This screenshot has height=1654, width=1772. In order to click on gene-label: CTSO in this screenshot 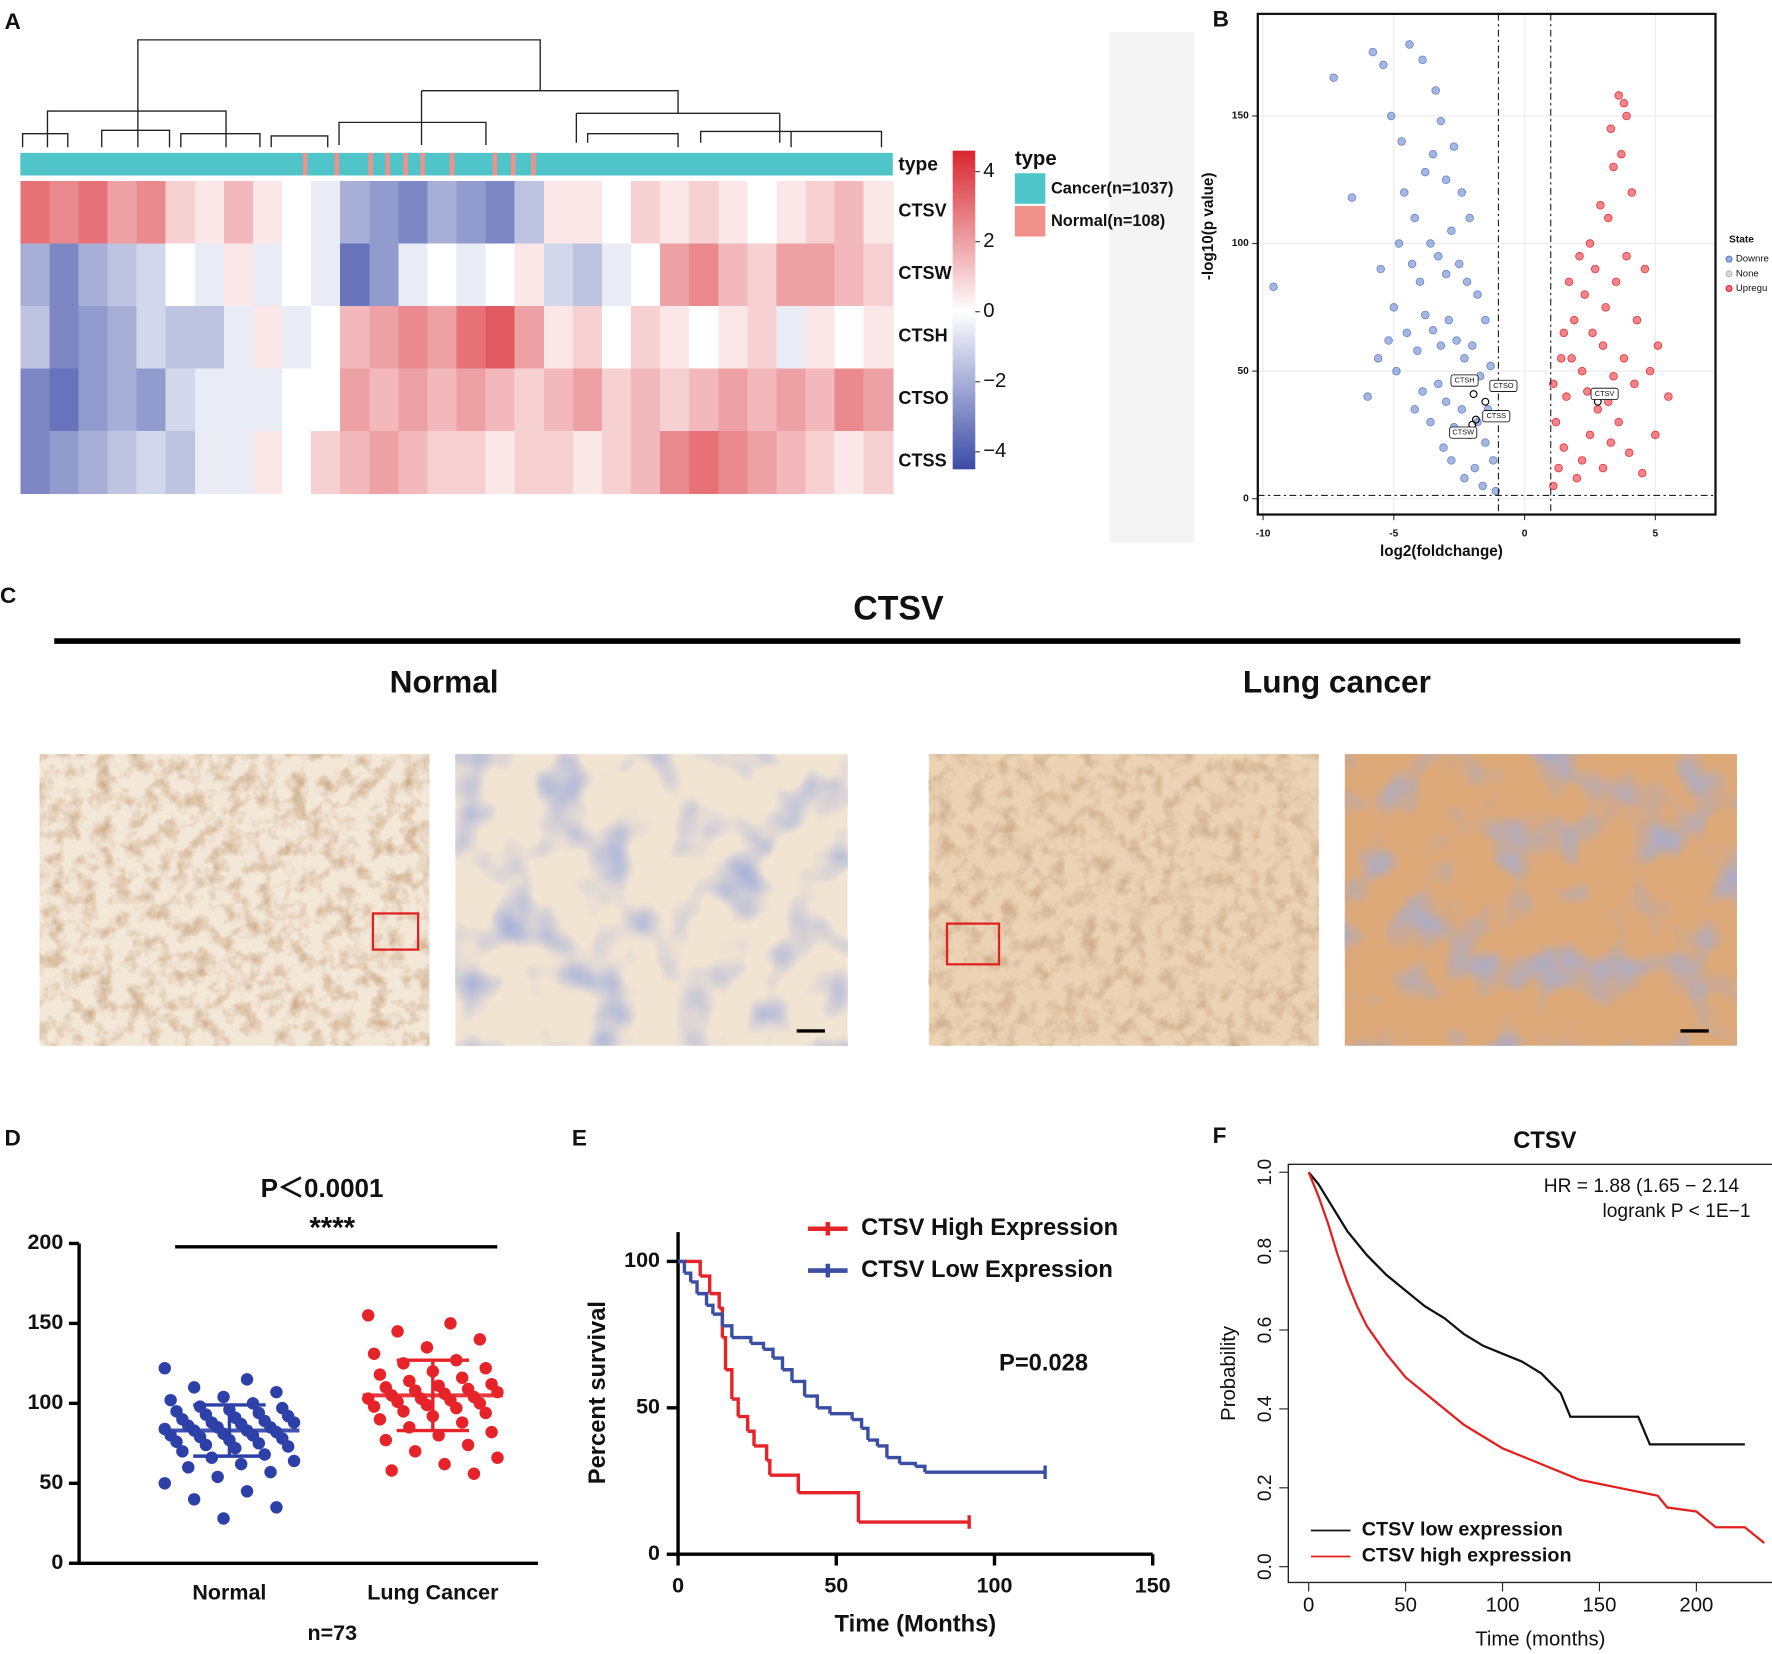, I will do `click(1503, 385)`.